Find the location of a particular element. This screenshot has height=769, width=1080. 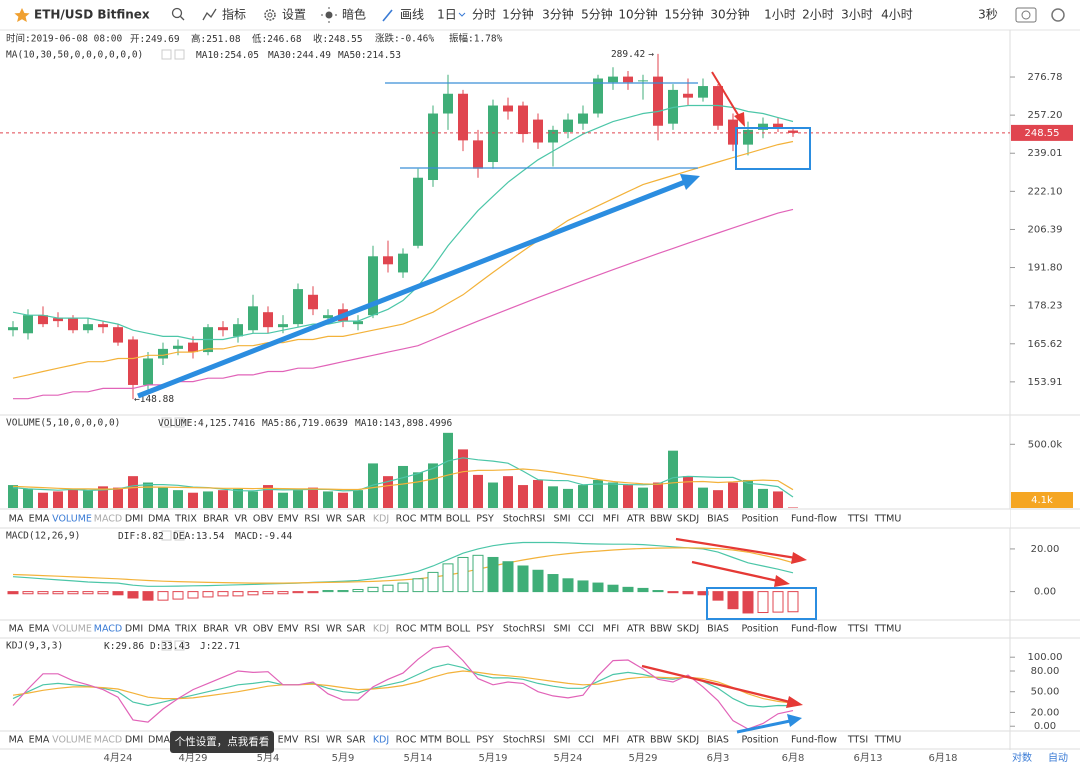

tool-button: 画线 is located at coordinates (412, 15).